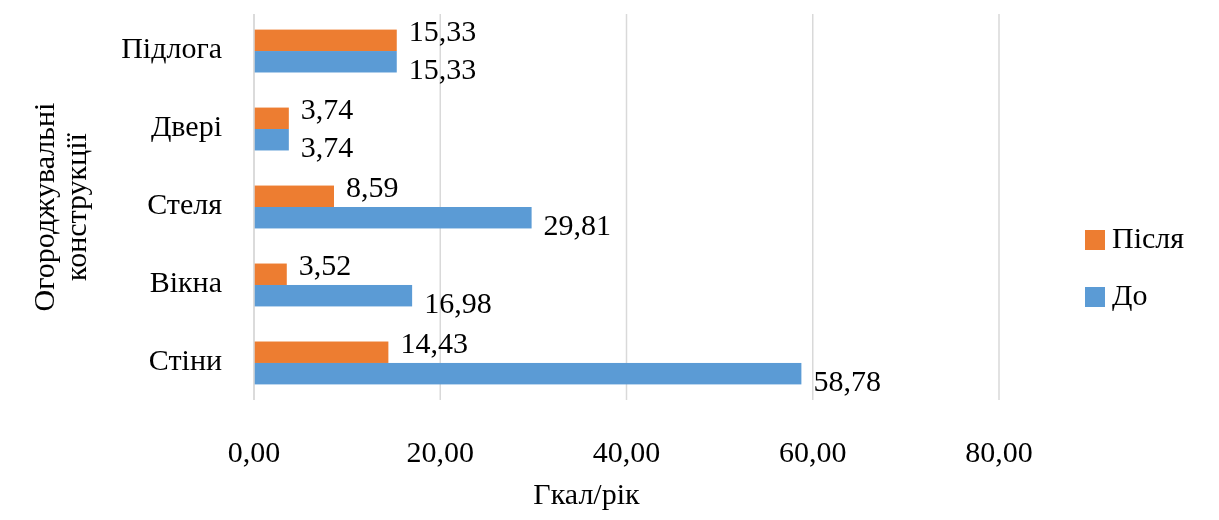  Describe the element at coordinates (185, 281) in the screenshot. I see `y-tick-label: Вікна` at that location.